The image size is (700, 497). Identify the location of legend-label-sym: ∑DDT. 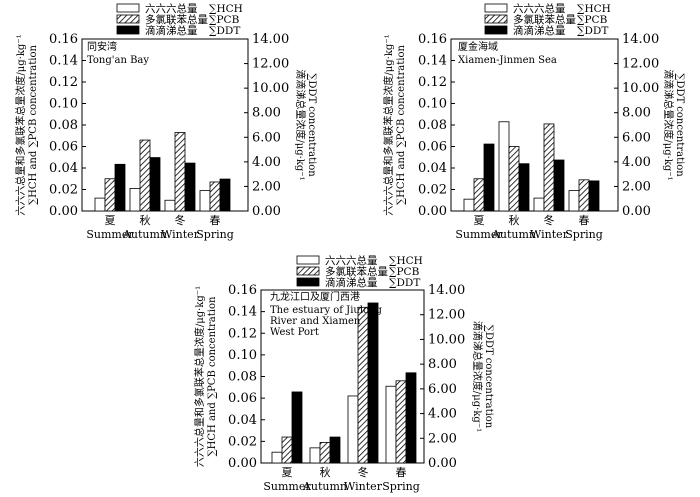
(592, 31).